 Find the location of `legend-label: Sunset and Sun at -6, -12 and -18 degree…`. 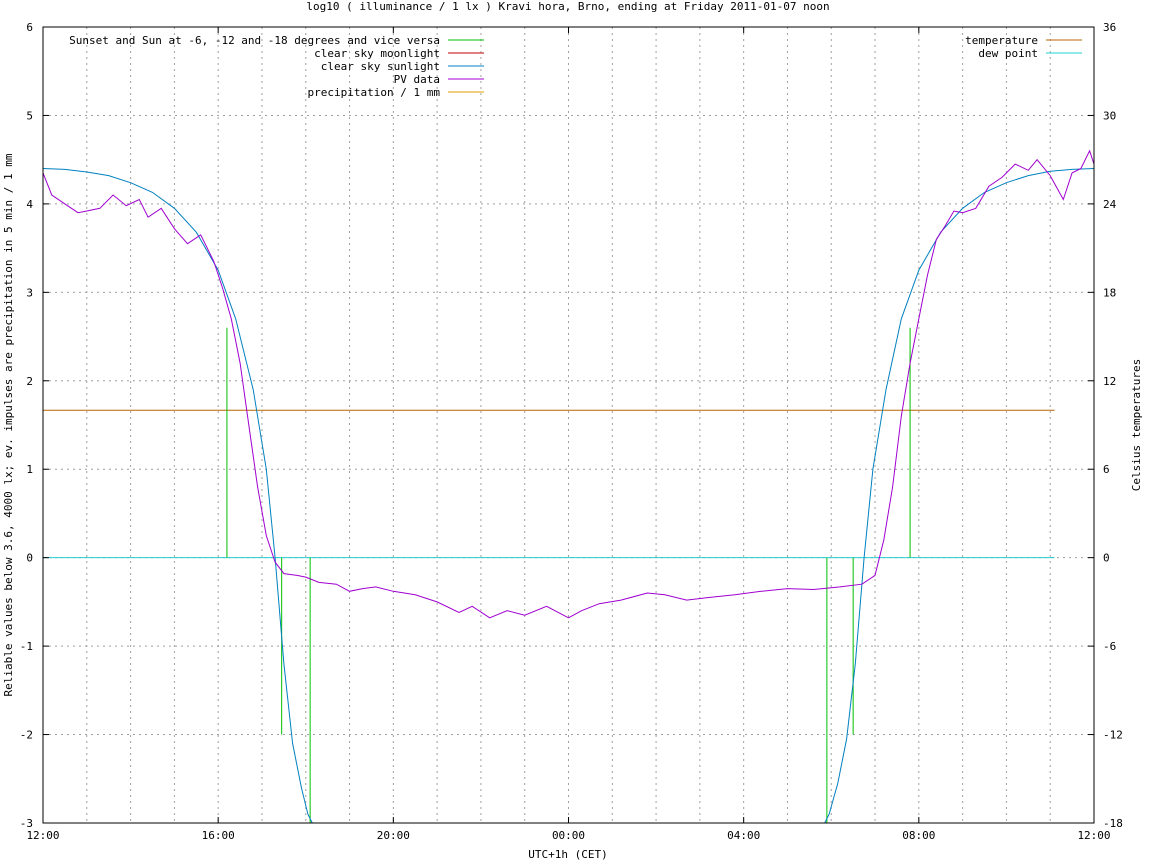

legend-label: Sunset and Sun at -6, -12 and -18 degree… is located at coordinates (254, 40).